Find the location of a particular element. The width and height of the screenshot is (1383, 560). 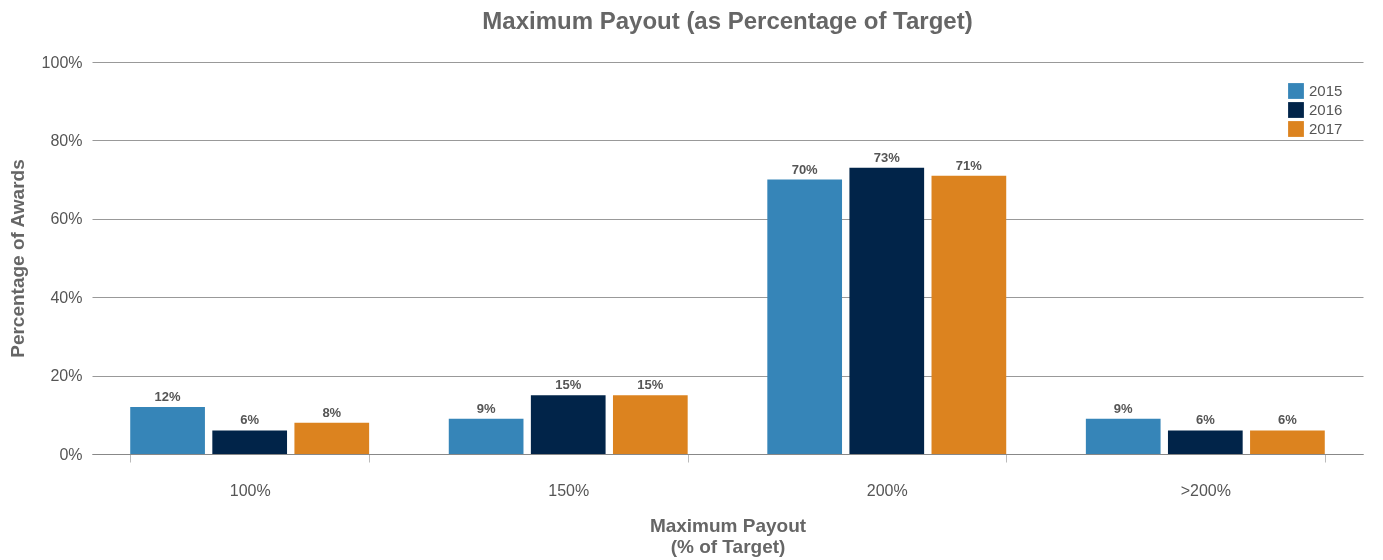

data-label: 73% is located at coordinates (887, 157).